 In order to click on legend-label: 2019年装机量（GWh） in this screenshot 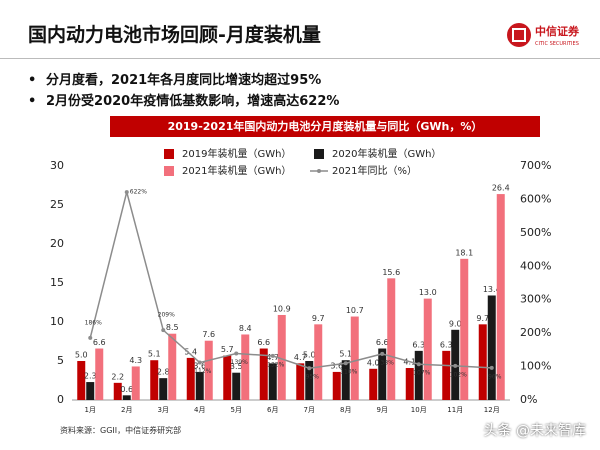, I will do `click(236, 153)`.